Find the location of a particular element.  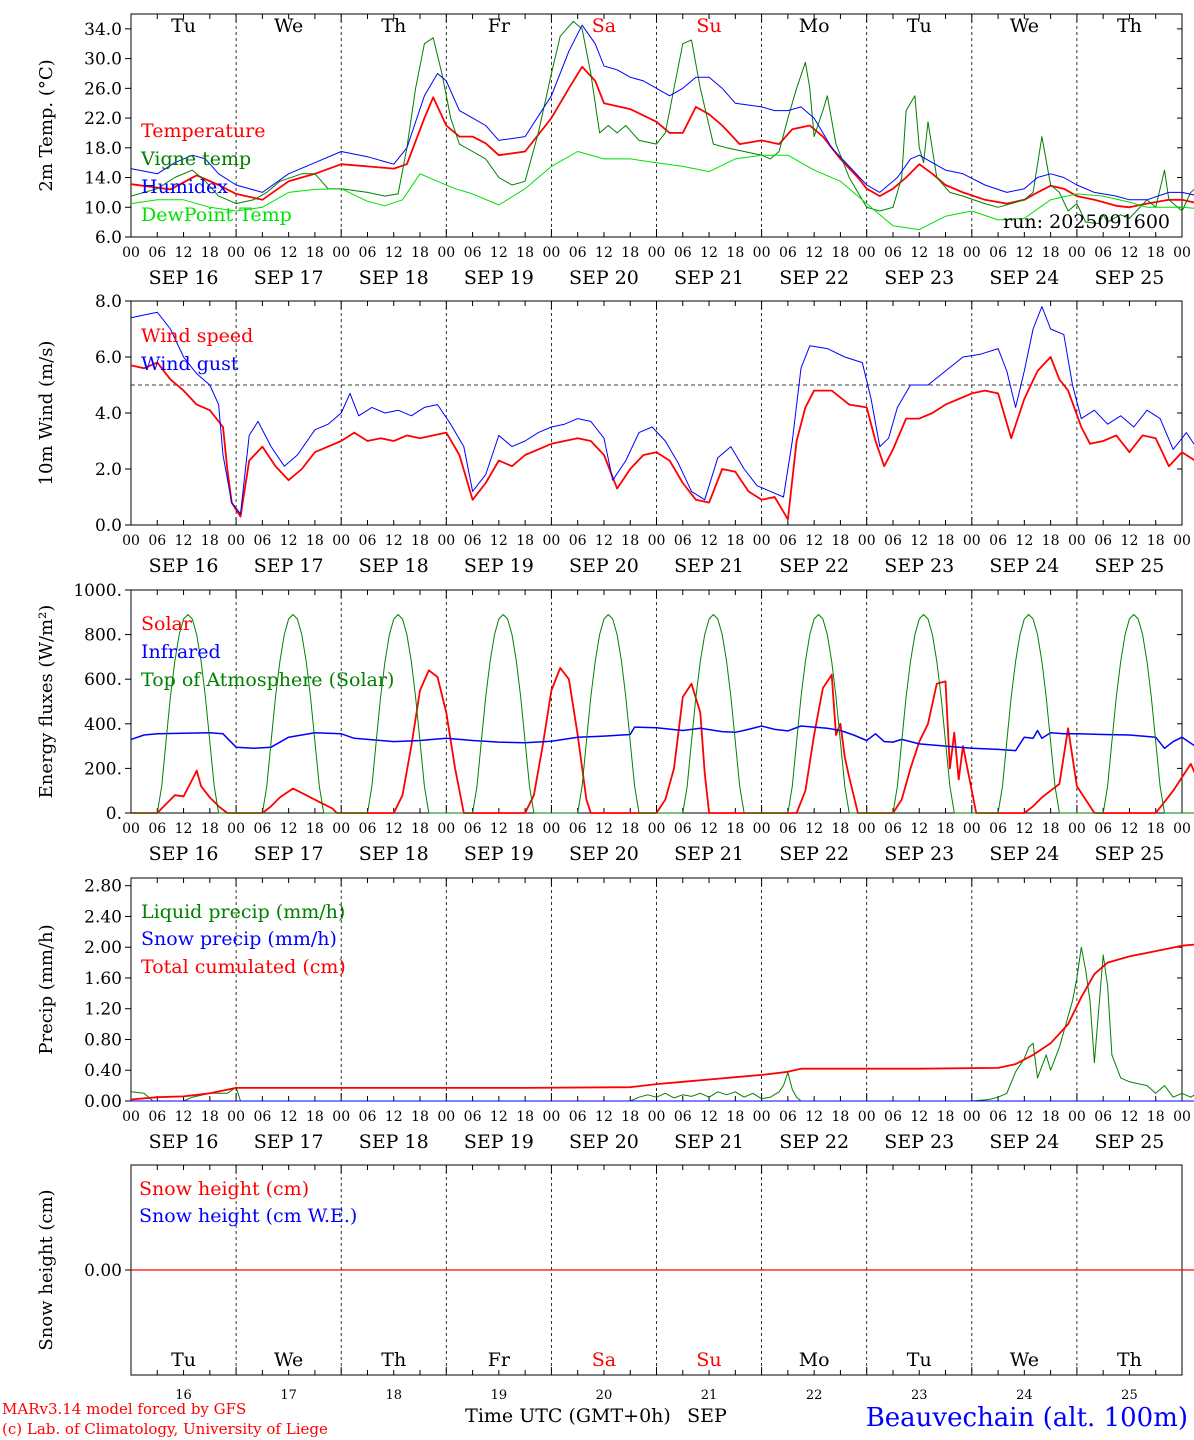

energy-date-label: SEP 23 is located at coordinates (919, 854).